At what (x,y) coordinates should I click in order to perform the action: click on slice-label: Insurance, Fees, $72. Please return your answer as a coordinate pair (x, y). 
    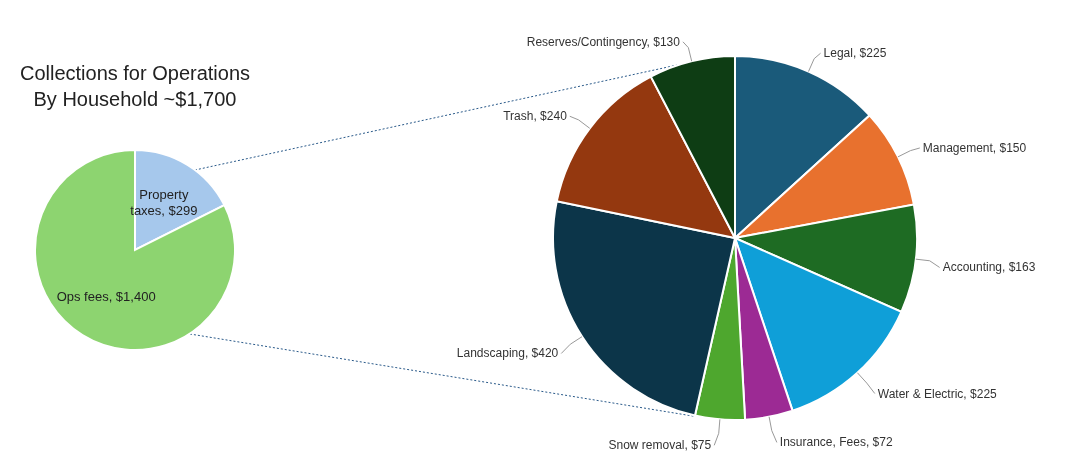
    Looking at the image, I should click on (836, 442).